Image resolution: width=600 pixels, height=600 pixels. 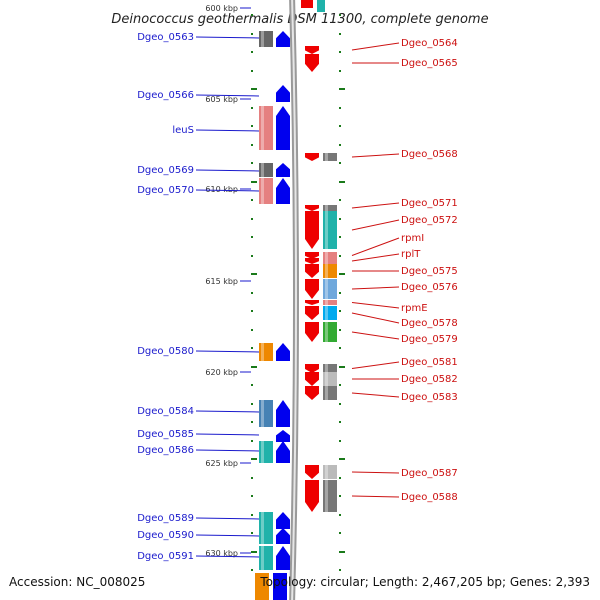 I want to click on ruler-label: 615 kbp, so click(x=221, y=281).